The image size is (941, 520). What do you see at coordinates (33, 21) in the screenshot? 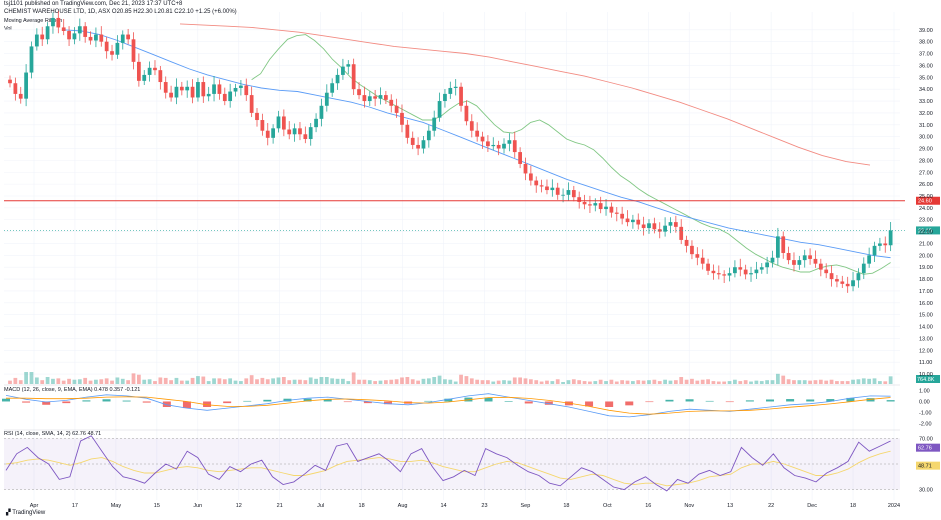
I see `ma-ribbon-legend: Moving Average Ribbon` at bounding box center [33, 21].